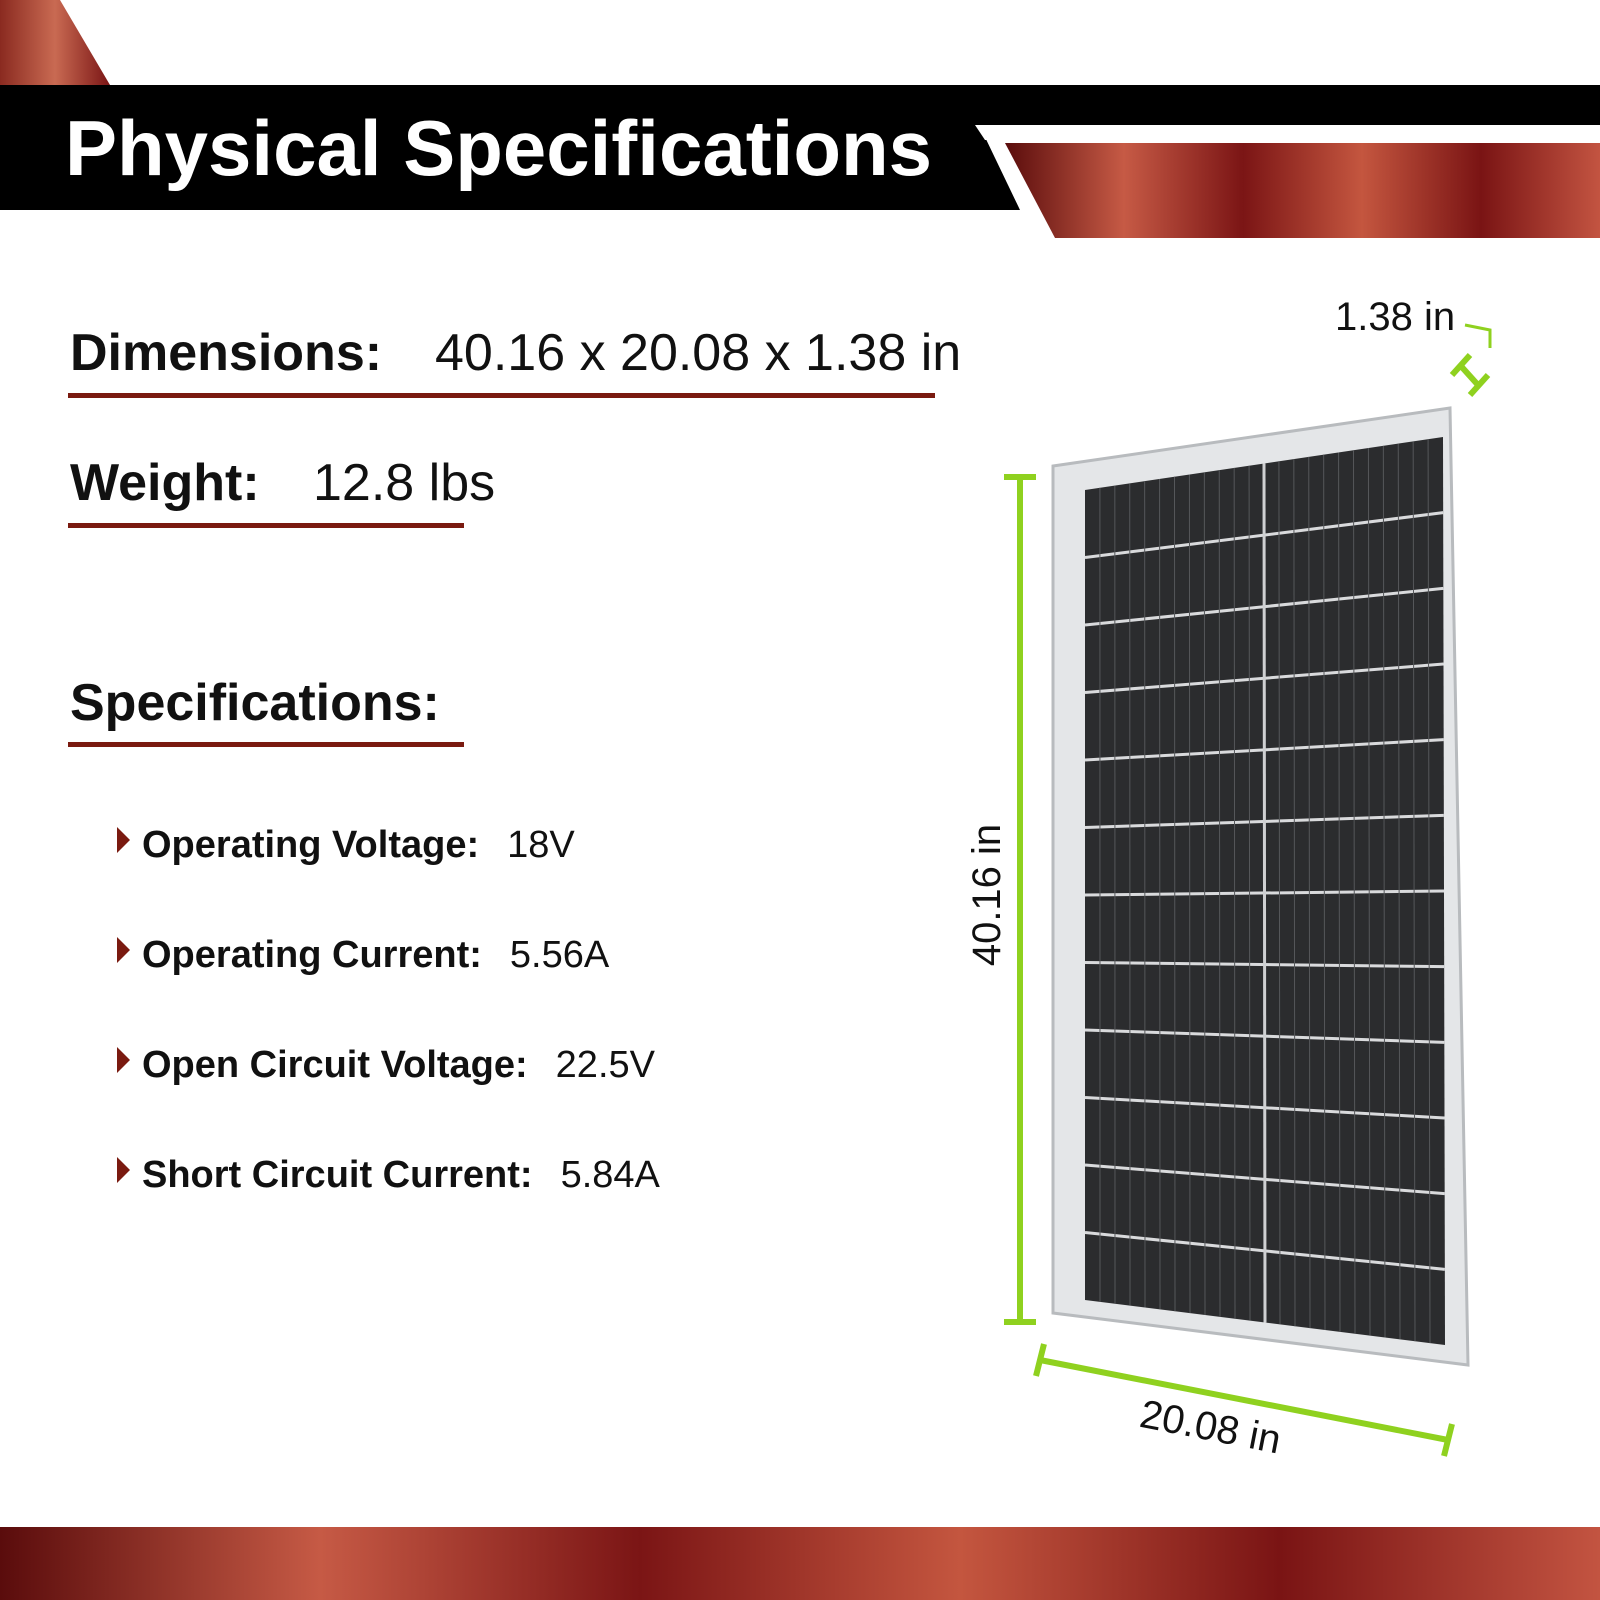 Image resolution: width=1600 pixels, height=1600 pixels. What do you see at coordinates (698, 353) in the screenshot?
I see `dimensions-value: 40.16 x 20.08 x 1.38 in` at bounding box center [698, 353].